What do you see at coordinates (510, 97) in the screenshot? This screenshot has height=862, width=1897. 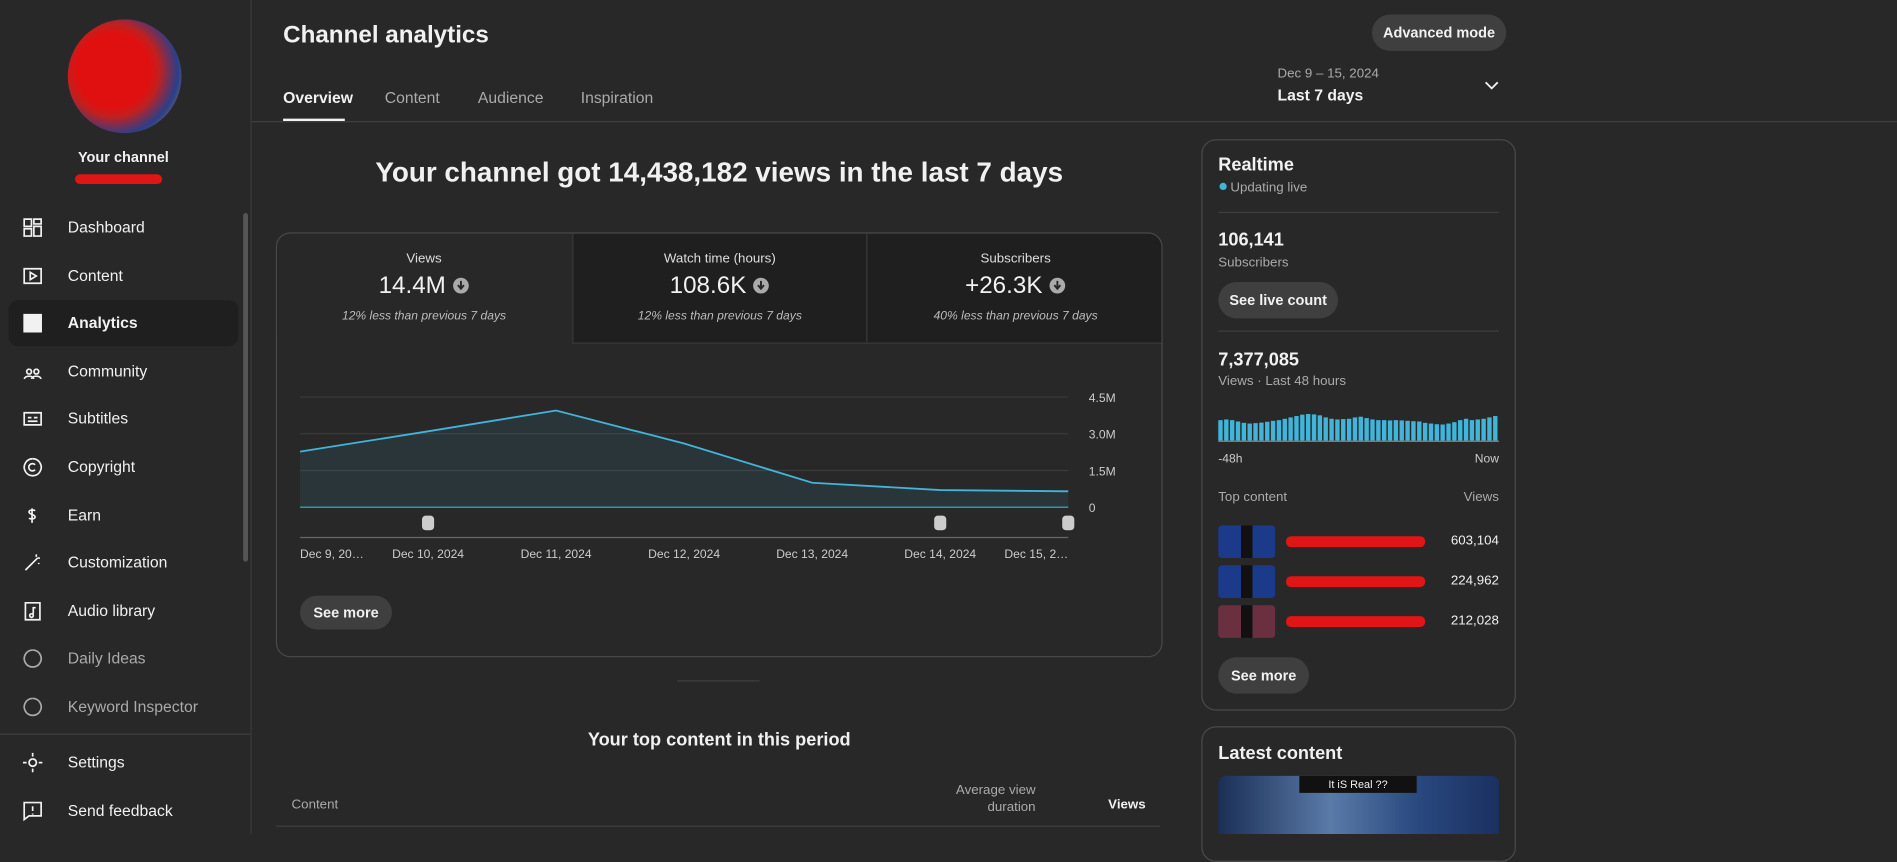 I see `tab: Audience` at bounding box center [510, 97].